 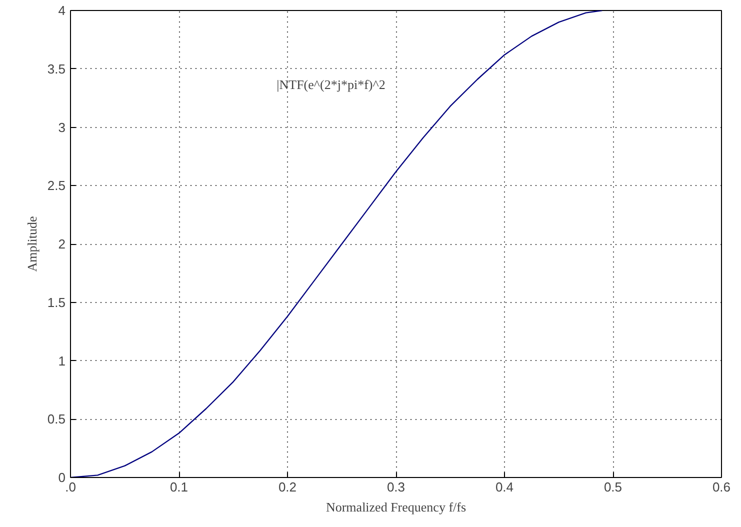 What do you see at coordinates (62, 477) in the screenshot?
I see `y-tick-label: 0` at bounding box center [62, 477].